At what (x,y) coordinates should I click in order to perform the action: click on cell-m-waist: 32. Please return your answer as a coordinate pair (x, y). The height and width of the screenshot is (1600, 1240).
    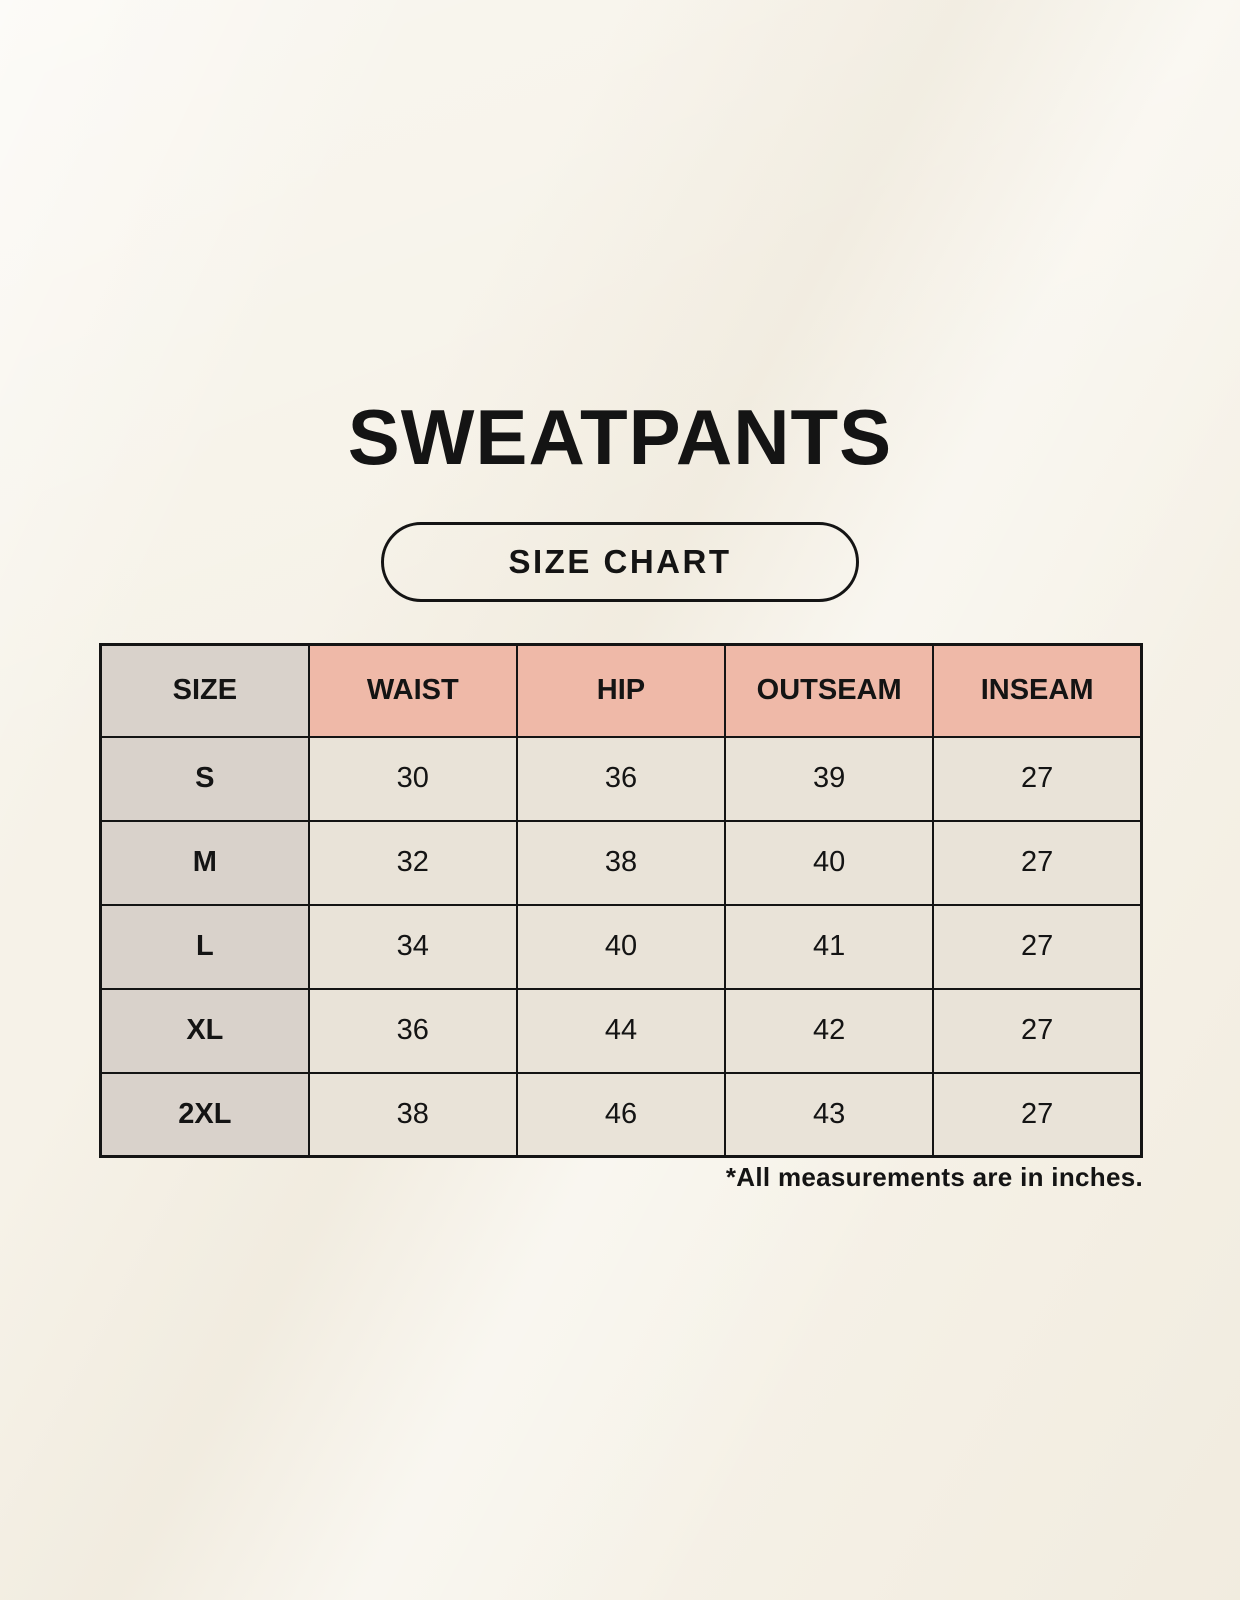
    Looking at the image, I should click on (412, 862).